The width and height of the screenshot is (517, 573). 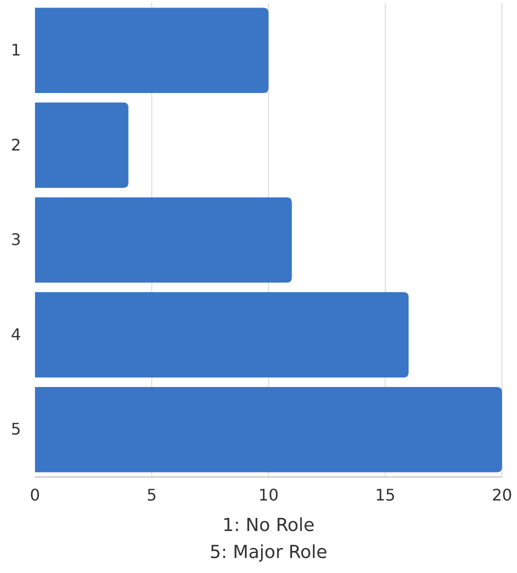 I want to click on x-tick-label: 0, so click(x=35, y=494).